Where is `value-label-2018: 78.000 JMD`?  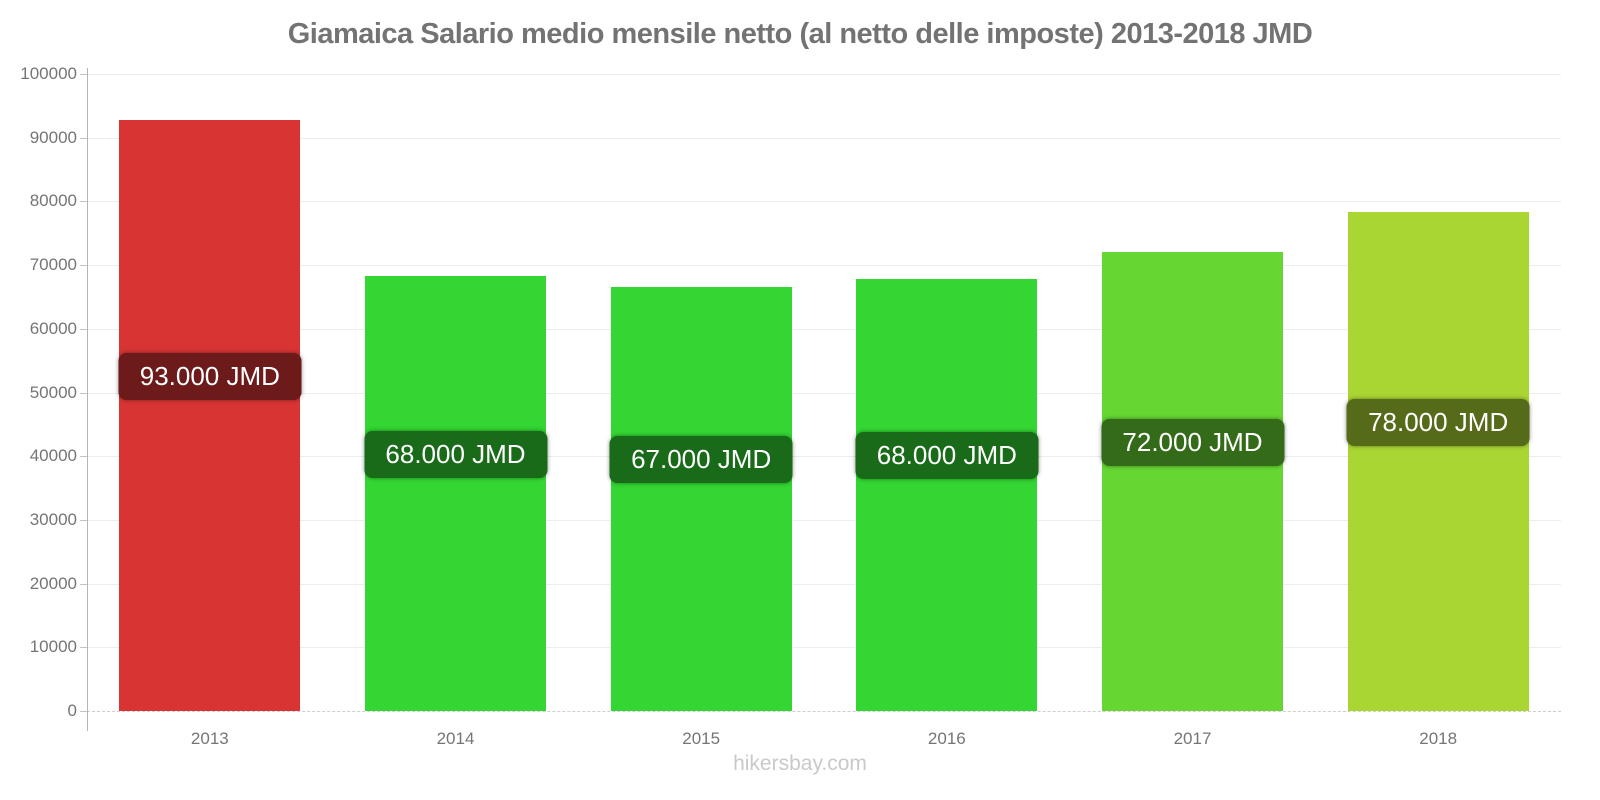
value-label-2018: 78.000 JMD is located at coordinates (1438, 422).